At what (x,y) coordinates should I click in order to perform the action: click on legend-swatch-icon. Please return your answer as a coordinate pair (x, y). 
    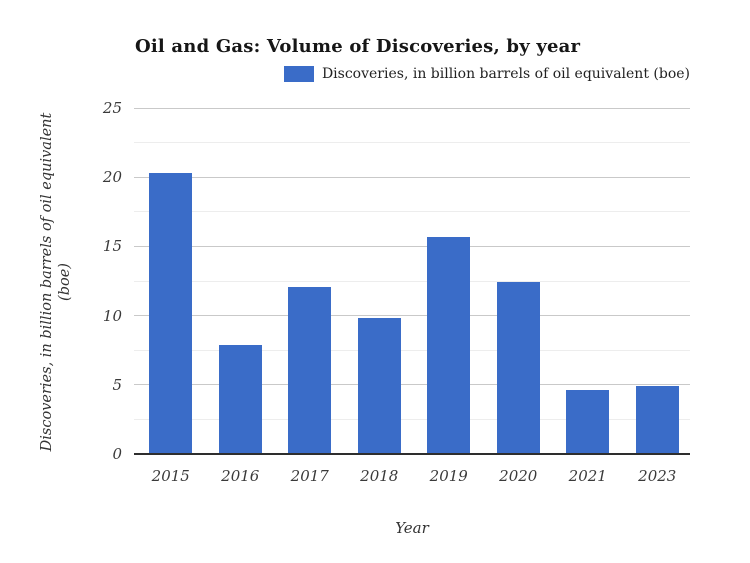
    Looking at the image, I should click on (298, 74).